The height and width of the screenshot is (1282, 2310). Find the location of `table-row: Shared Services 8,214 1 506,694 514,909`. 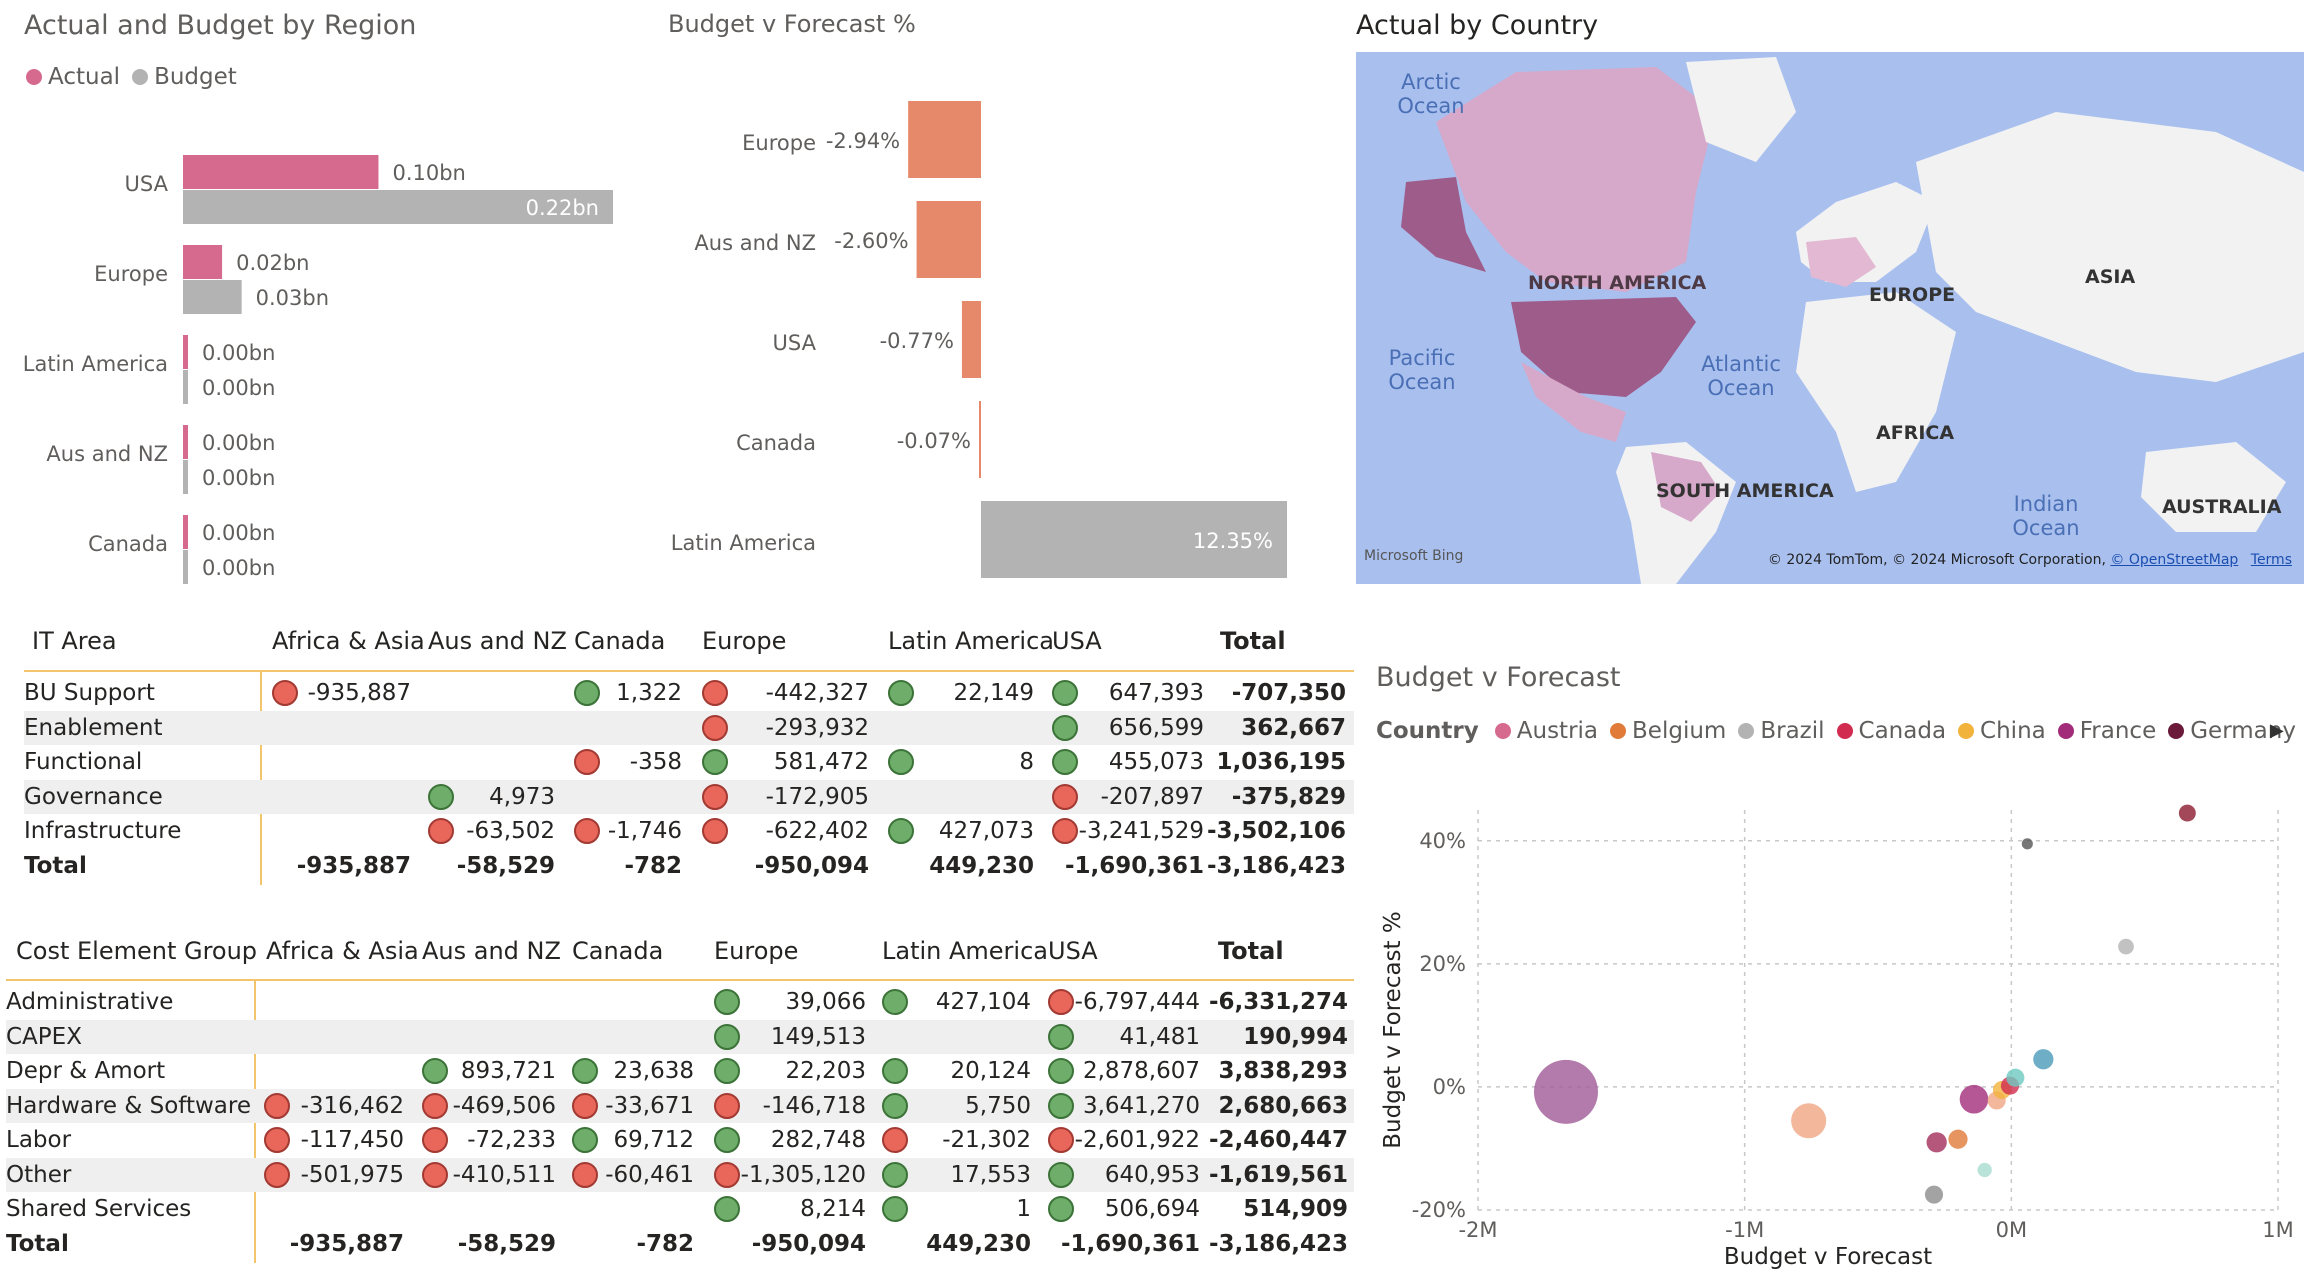

table-row: Shared Services 8,214 1 506,694 514,909 is located at coordinates (680, 1209).